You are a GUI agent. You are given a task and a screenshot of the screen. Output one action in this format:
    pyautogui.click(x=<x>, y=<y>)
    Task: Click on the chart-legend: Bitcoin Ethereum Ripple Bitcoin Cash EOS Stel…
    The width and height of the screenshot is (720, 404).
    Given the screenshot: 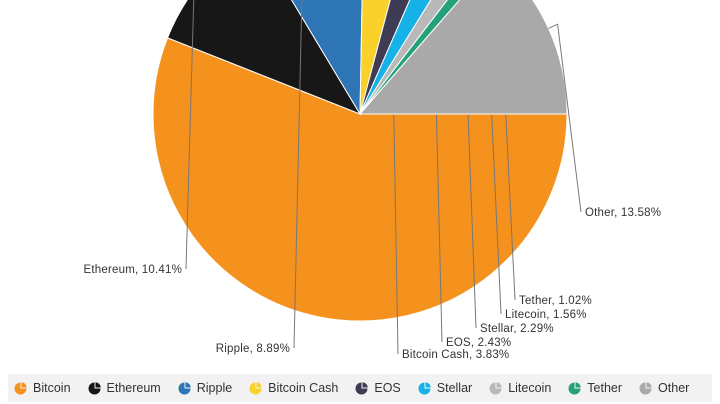 What is the action you would take?
    pyautogui.click(x=360, y=388)
    